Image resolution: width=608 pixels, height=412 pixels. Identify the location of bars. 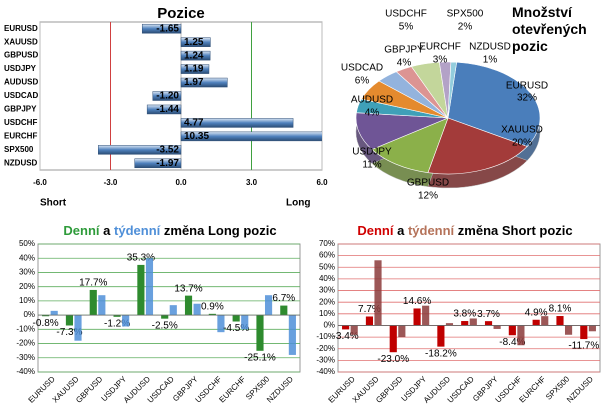
(210, 96).